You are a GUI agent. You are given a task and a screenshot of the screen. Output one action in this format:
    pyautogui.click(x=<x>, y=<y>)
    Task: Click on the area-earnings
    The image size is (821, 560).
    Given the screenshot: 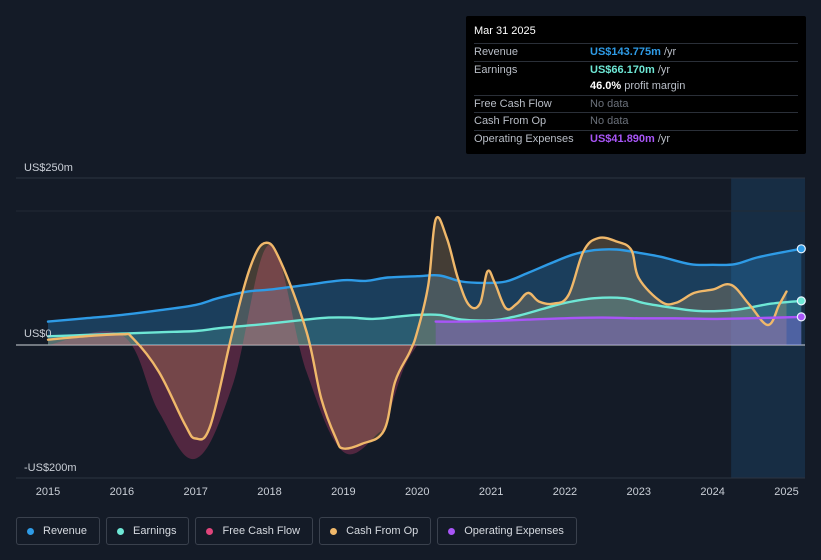 What is the action you would take?
    pyautogui.click(x=425, y=321)
    